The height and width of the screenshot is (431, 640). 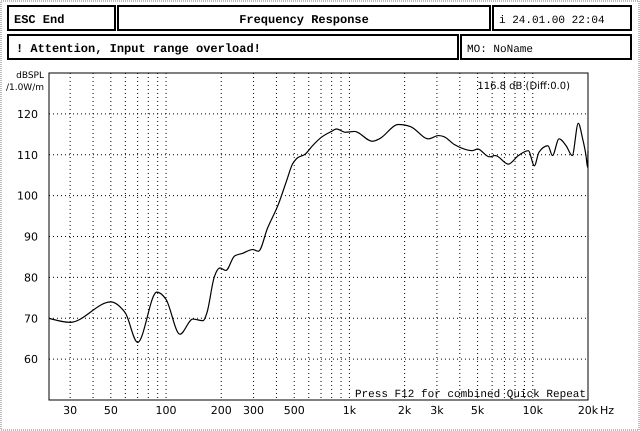 I want to click on x-tick-label: 30, so click(x=70, y=410).